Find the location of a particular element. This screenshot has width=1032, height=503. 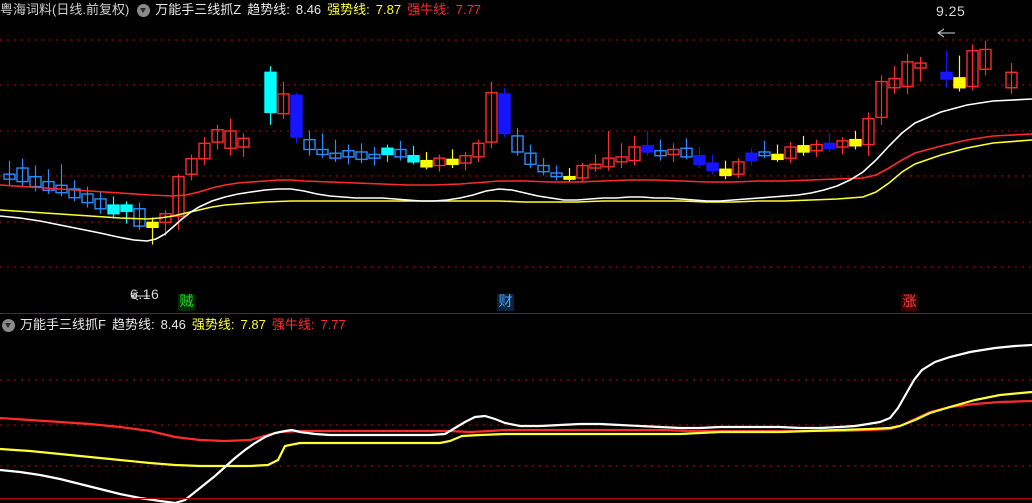

sub-trend-line-value: 8.46 is located at coordinates (173, 324).